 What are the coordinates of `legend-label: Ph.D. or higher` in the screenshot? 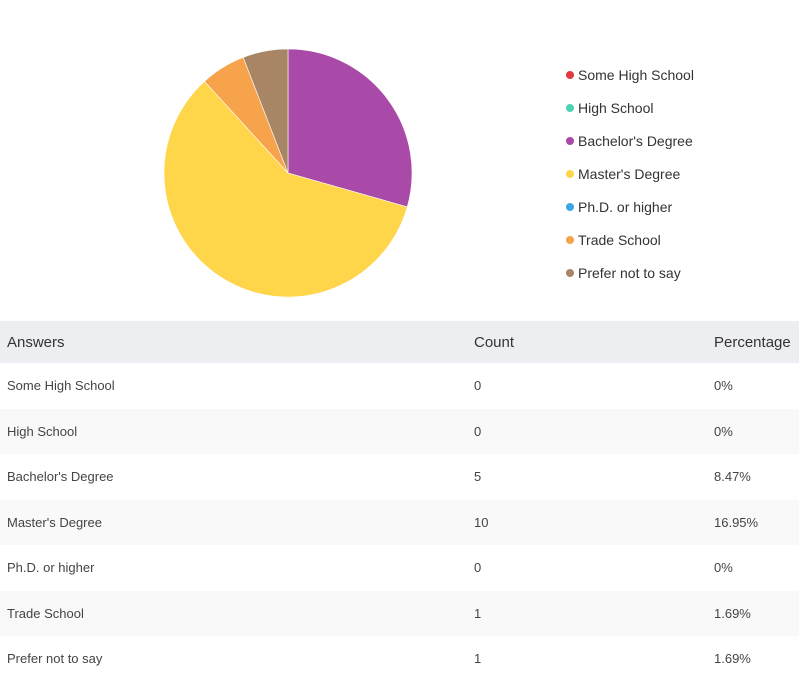 It's located at (625, 206).